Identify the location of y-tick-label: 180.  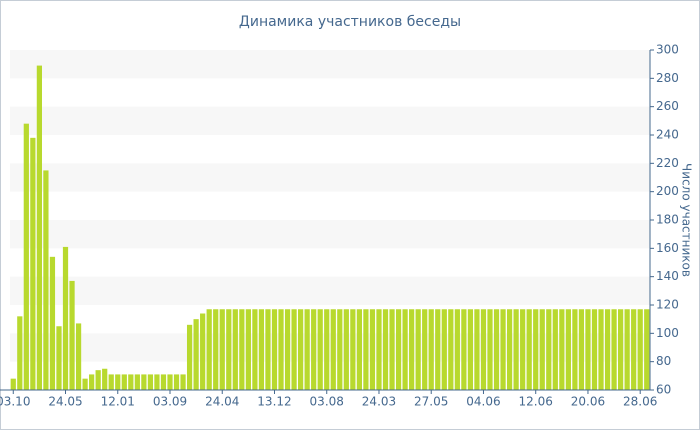
(667, 220).